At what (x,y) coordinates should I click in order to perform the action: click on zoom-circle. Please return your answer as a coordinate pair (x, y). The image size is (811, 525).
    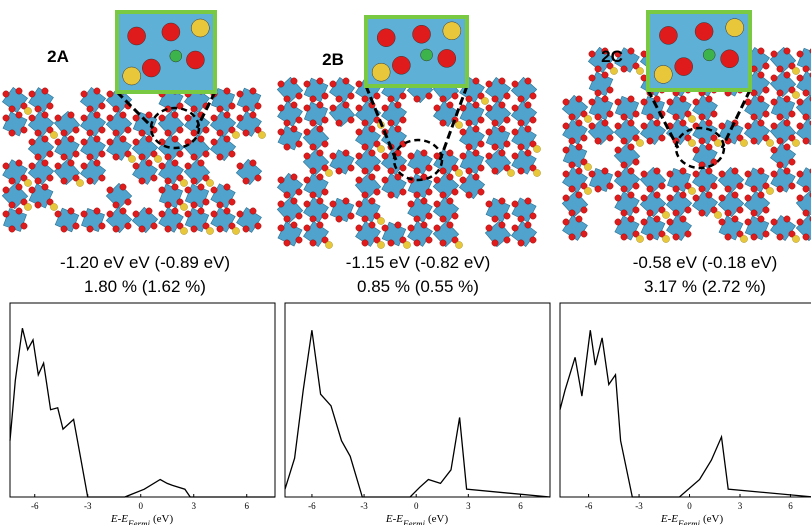
    Looking at the image, I should click on (175, 128).